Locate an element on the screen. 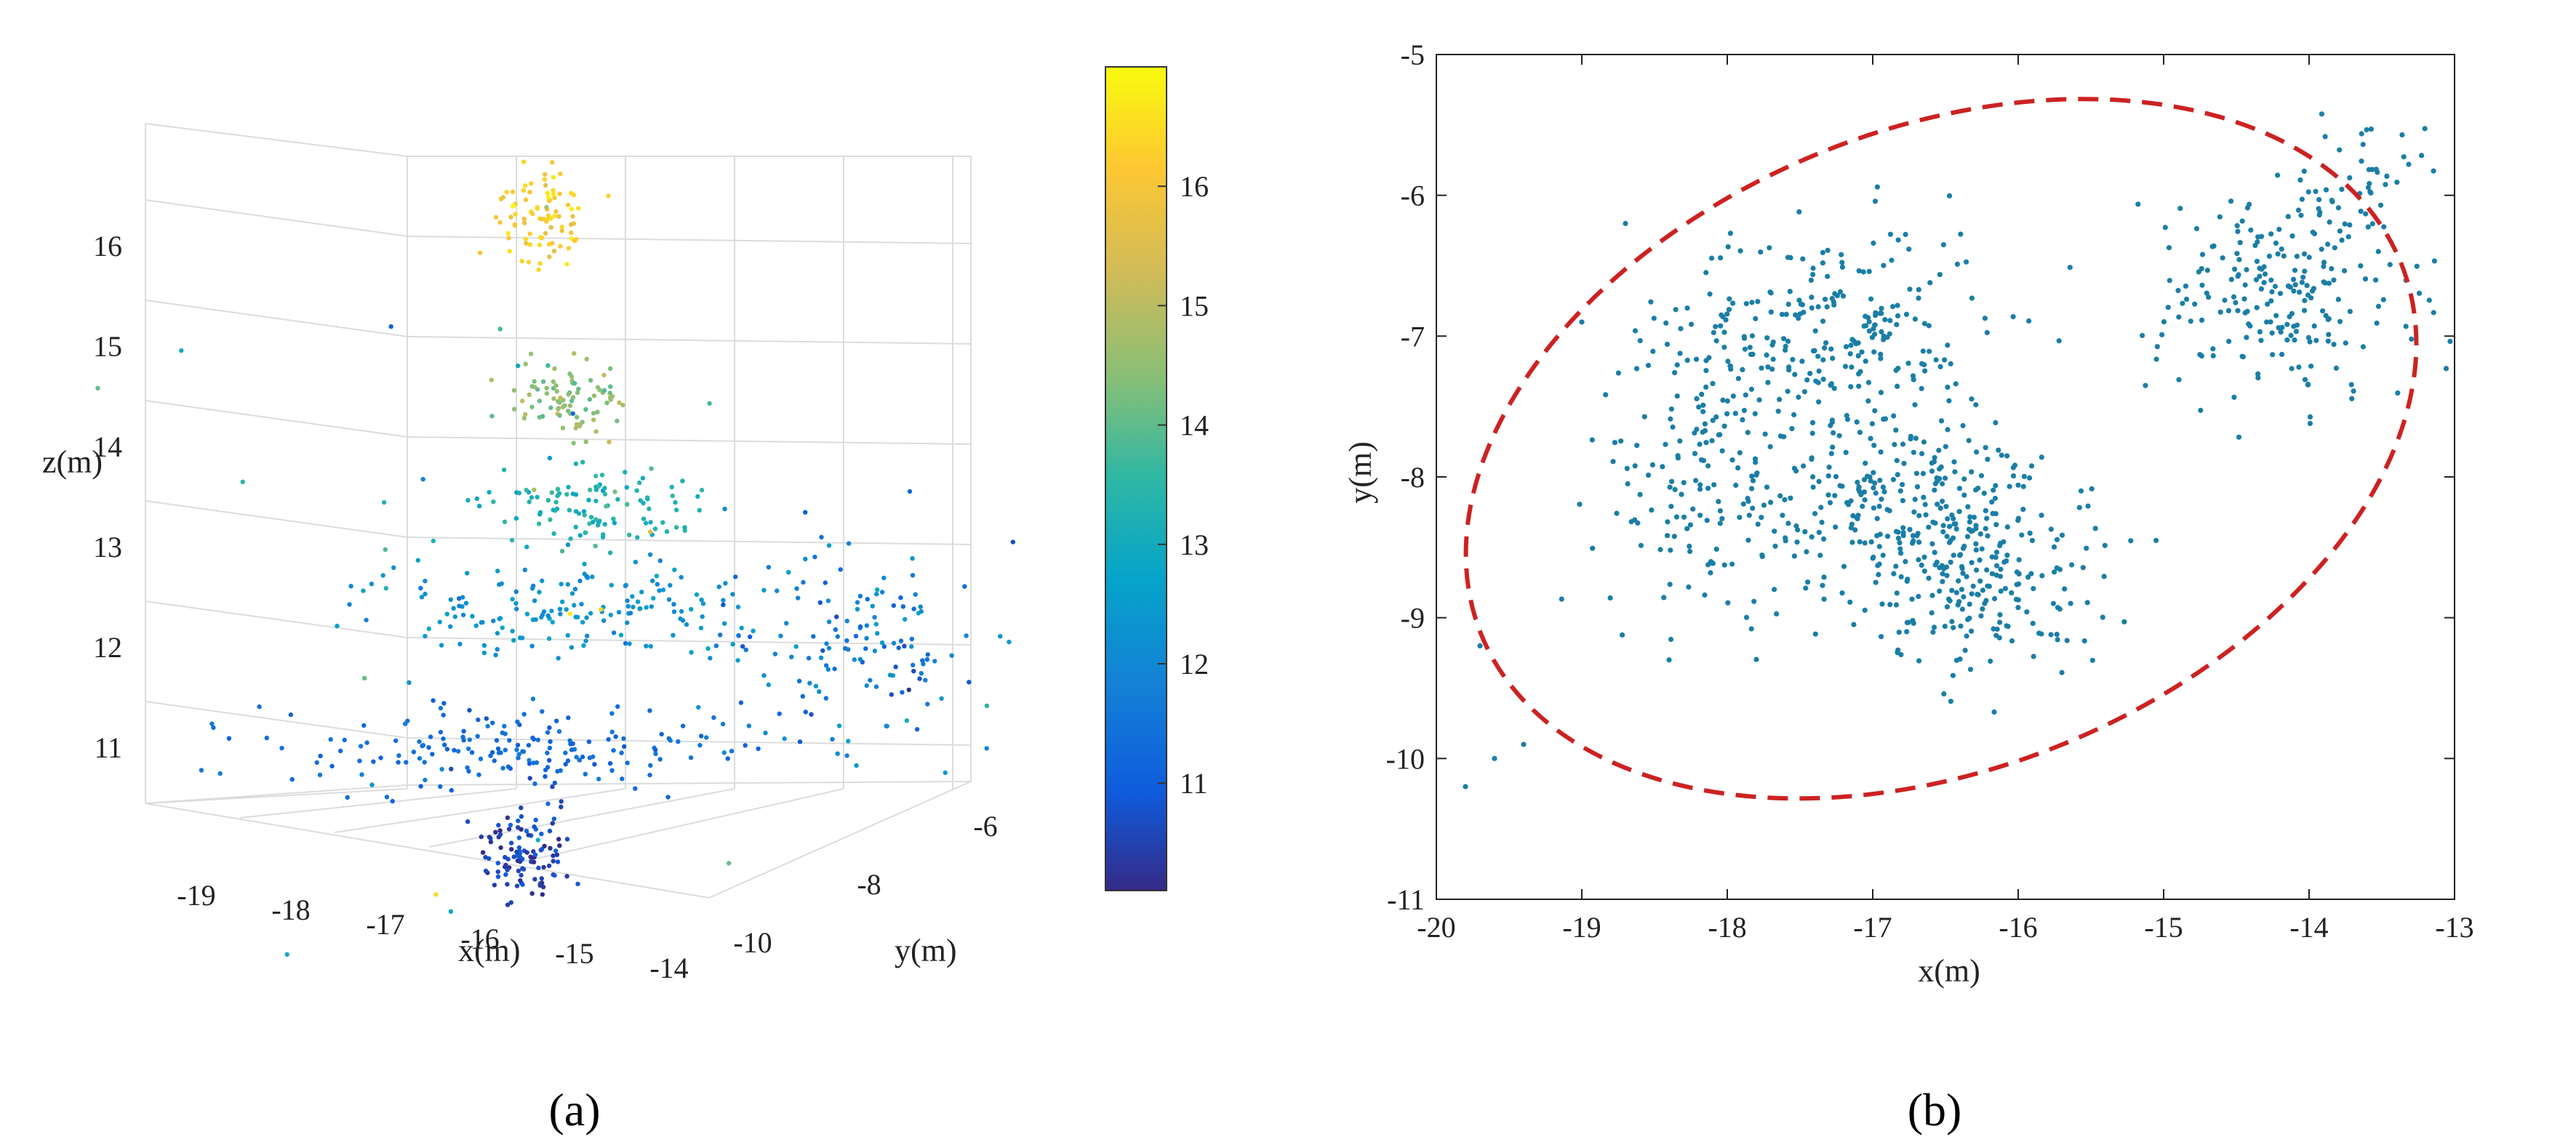  y-axis-ticks: -10-8-6 is located at coordinates (865, 884).